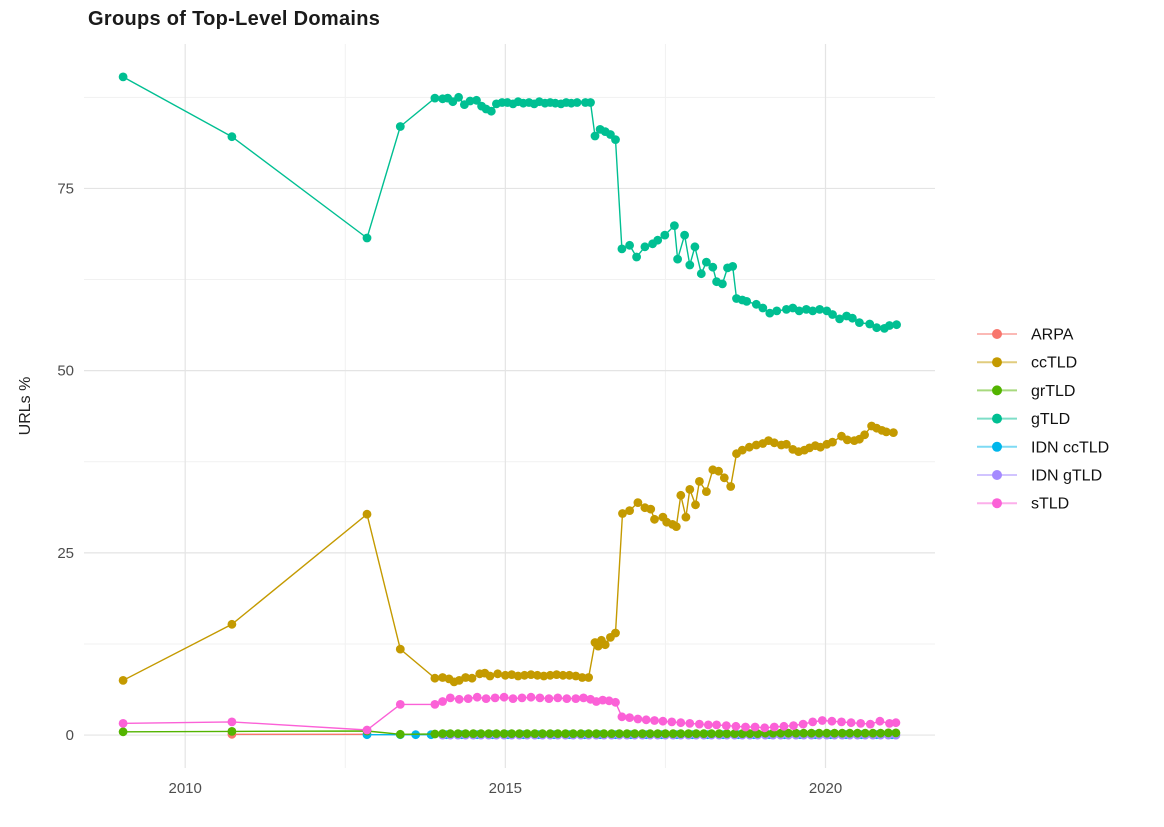 This screenshot has width=1164, height=827. I want to click on legend-item-stld: sTLD, so click(1023, 504).